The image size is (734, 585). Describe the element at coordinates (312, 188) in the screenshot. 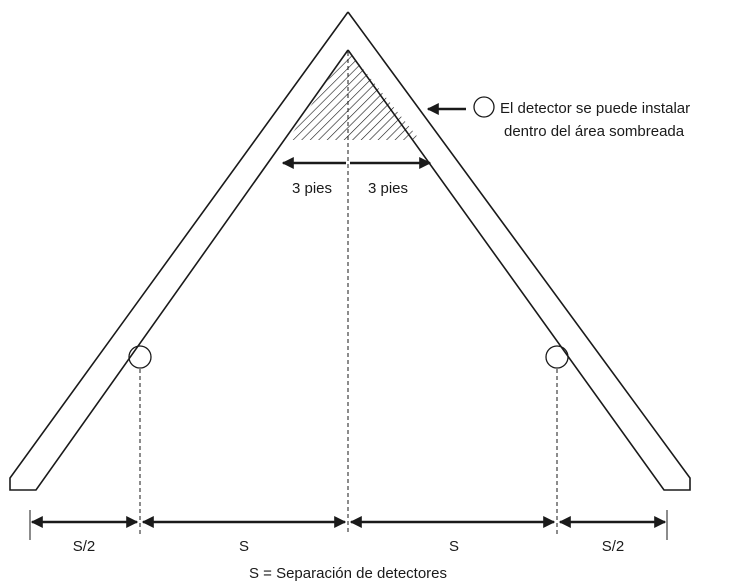

I see `label-3ft-left: 3 pies` at that location.